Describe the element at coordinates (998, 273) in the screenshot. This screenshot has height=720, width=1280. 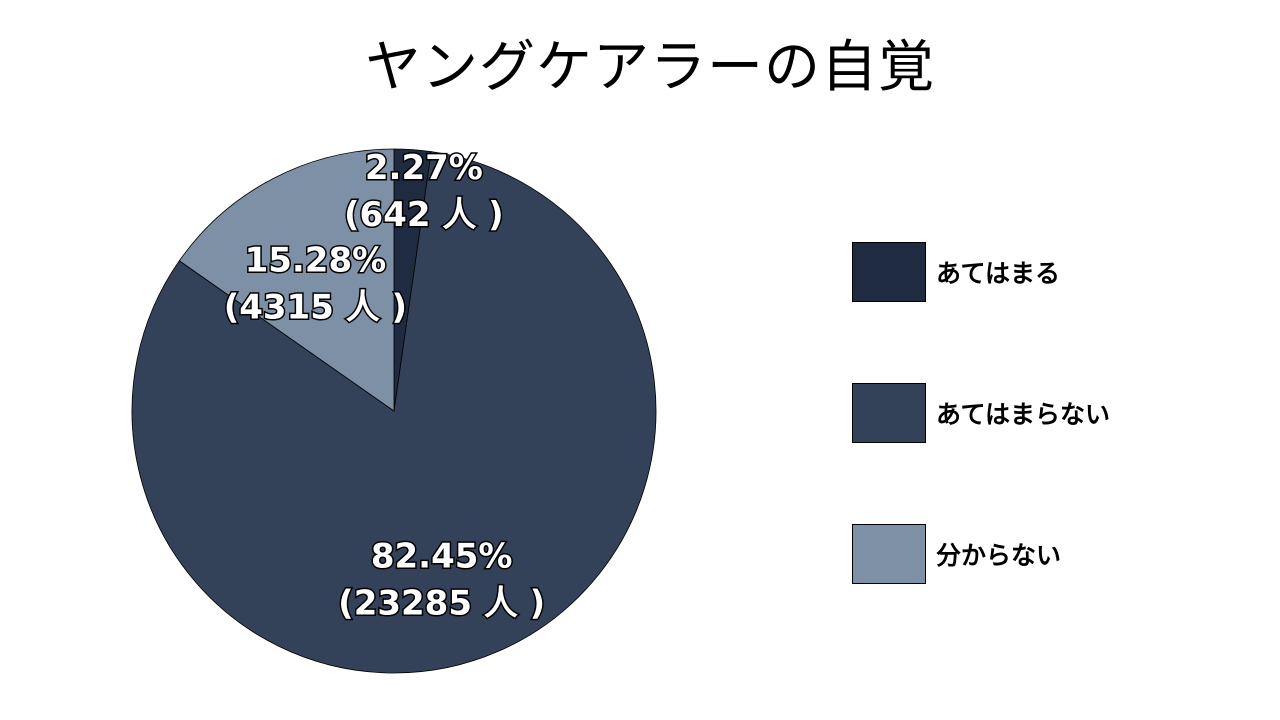
I see `legend-label: あてはまる` at that location.